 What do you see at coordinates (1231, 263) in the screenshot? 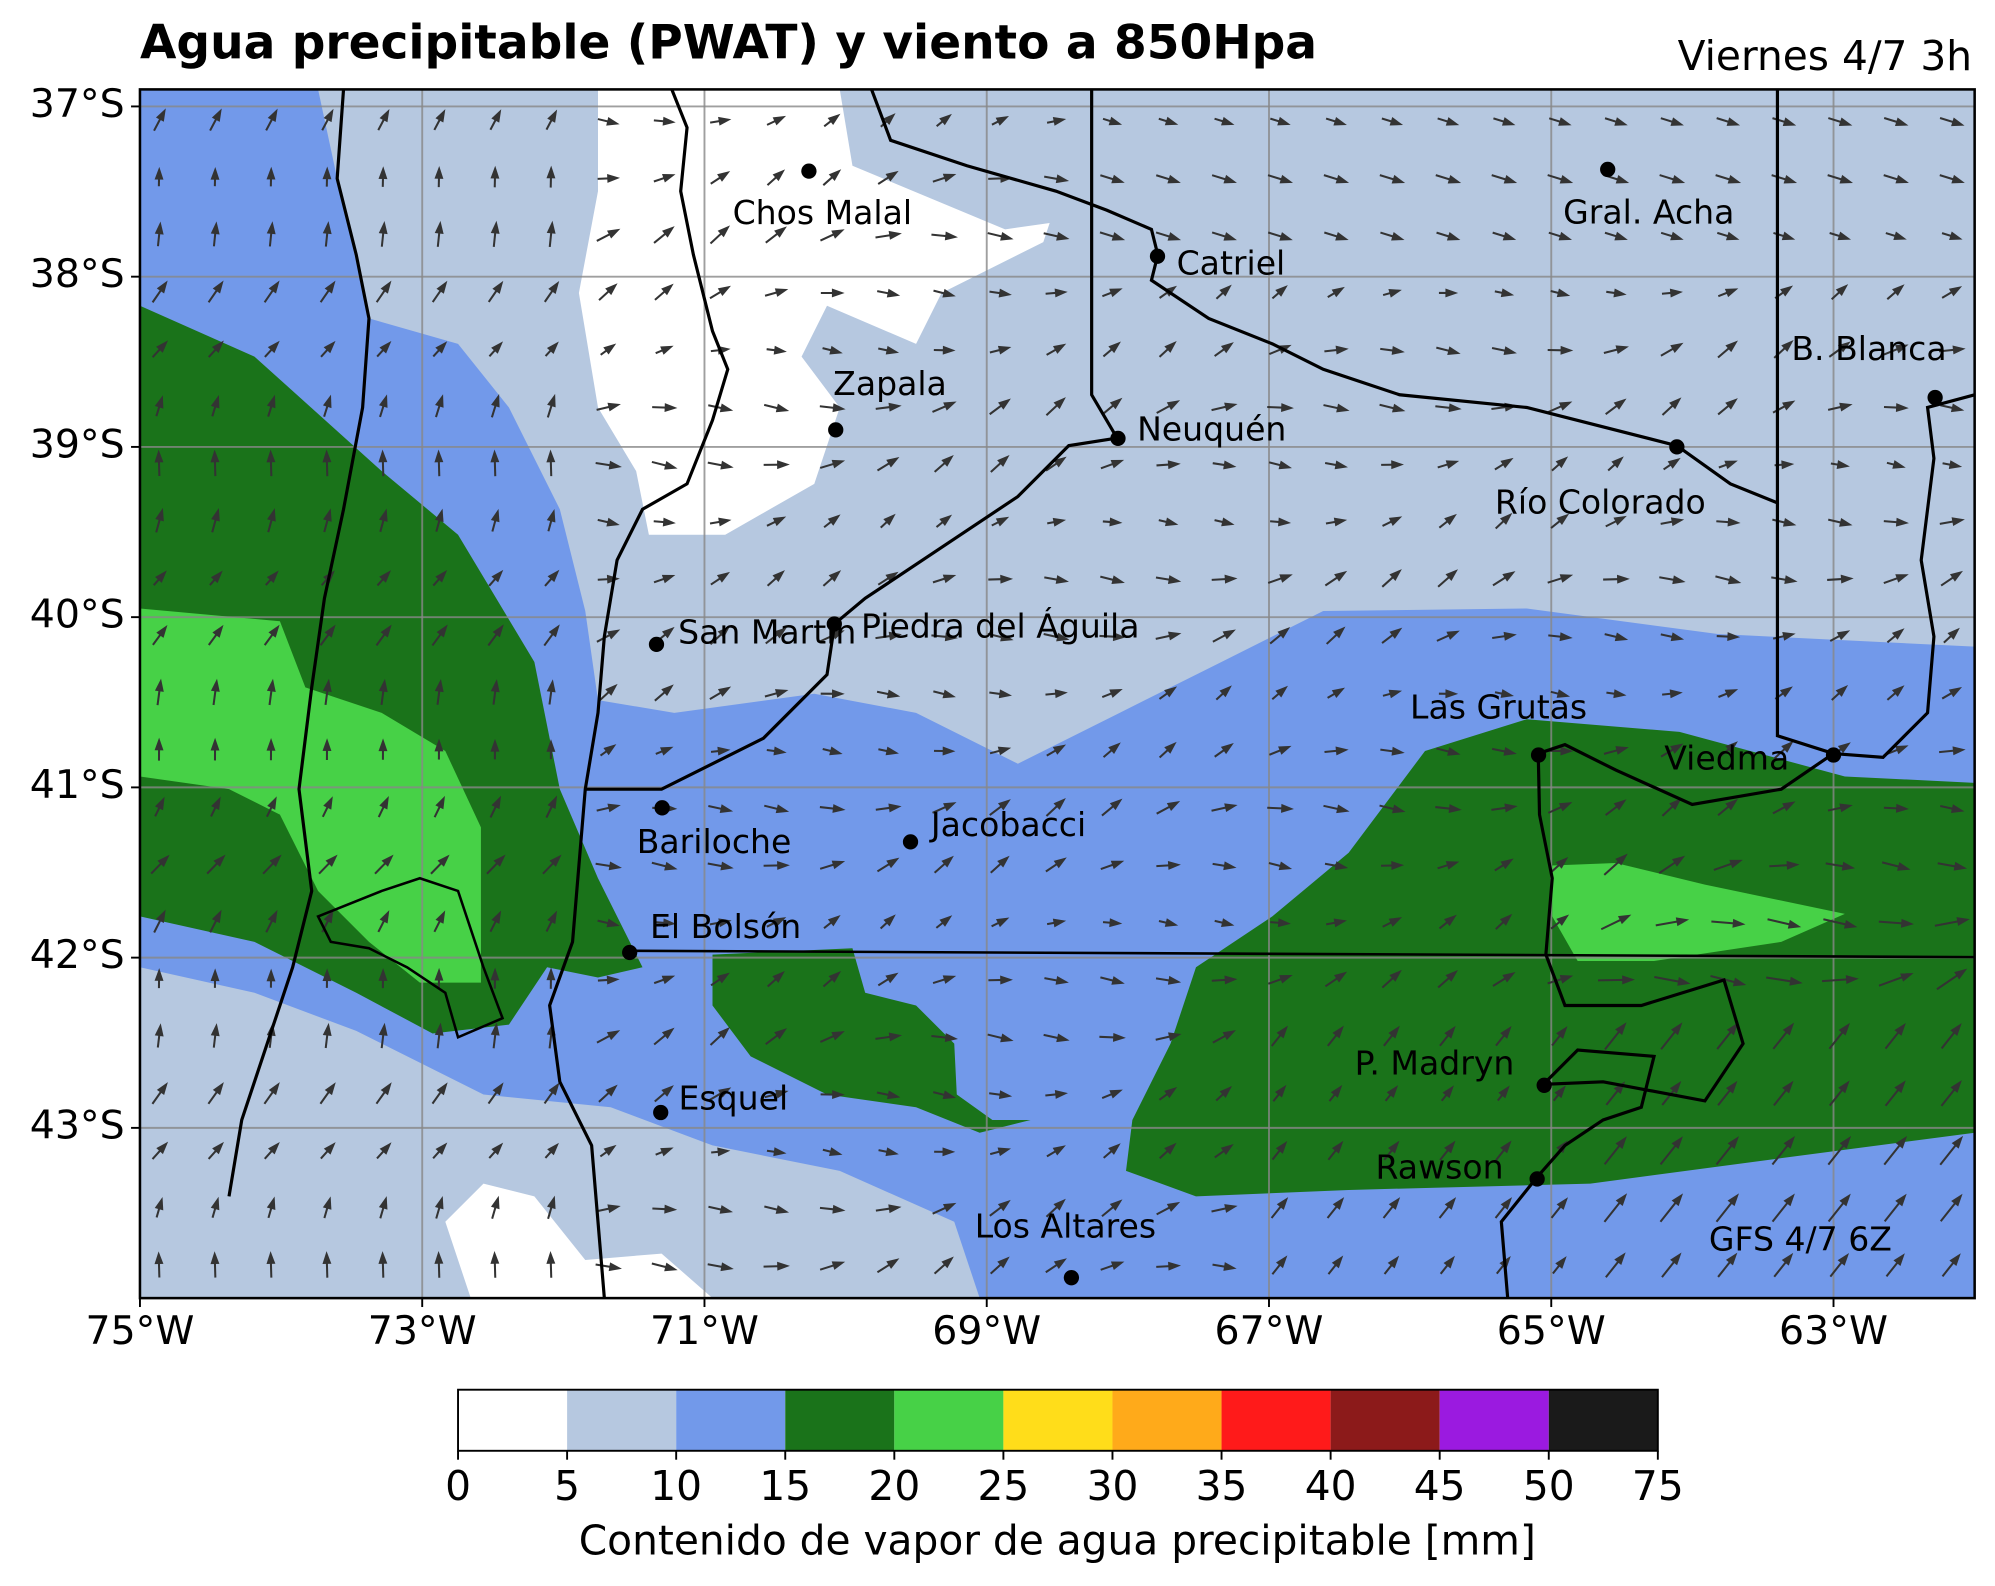
I see `city-label: Catriel` at bounding box center [1231, 263].